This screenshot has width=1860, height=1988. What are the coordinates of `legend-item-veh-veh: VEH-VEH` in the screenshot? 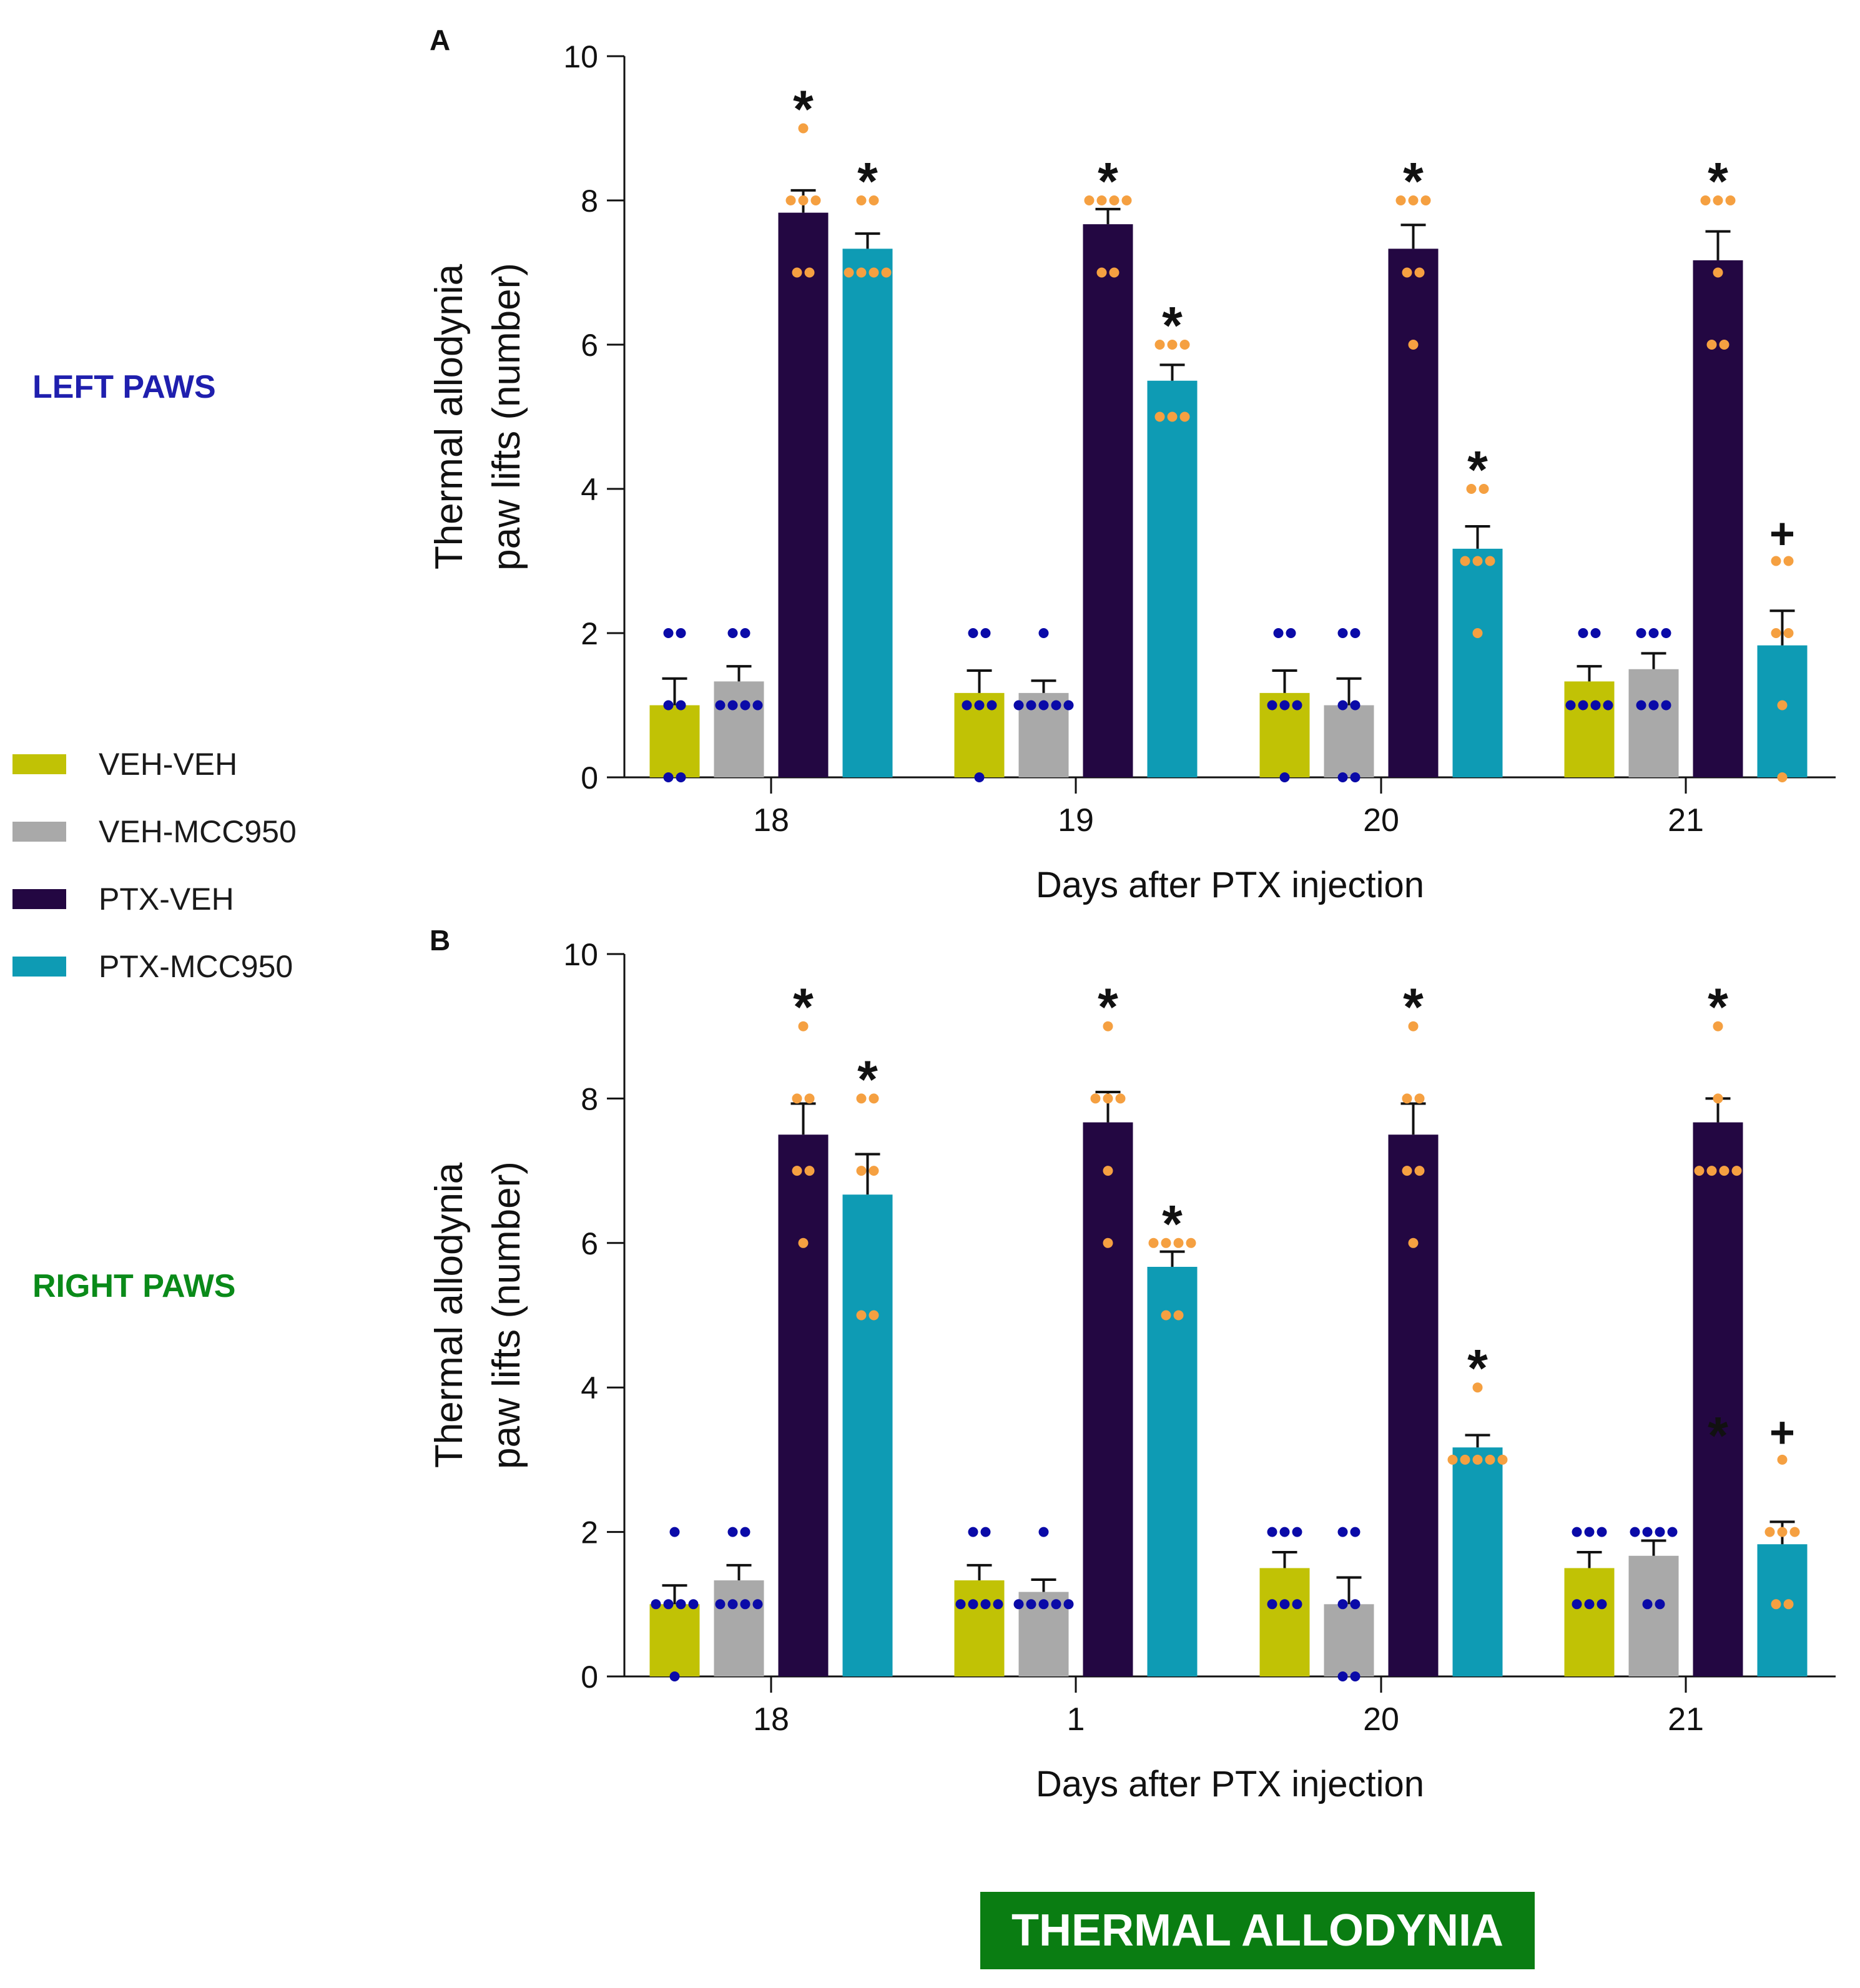 It's located at (154, 765).